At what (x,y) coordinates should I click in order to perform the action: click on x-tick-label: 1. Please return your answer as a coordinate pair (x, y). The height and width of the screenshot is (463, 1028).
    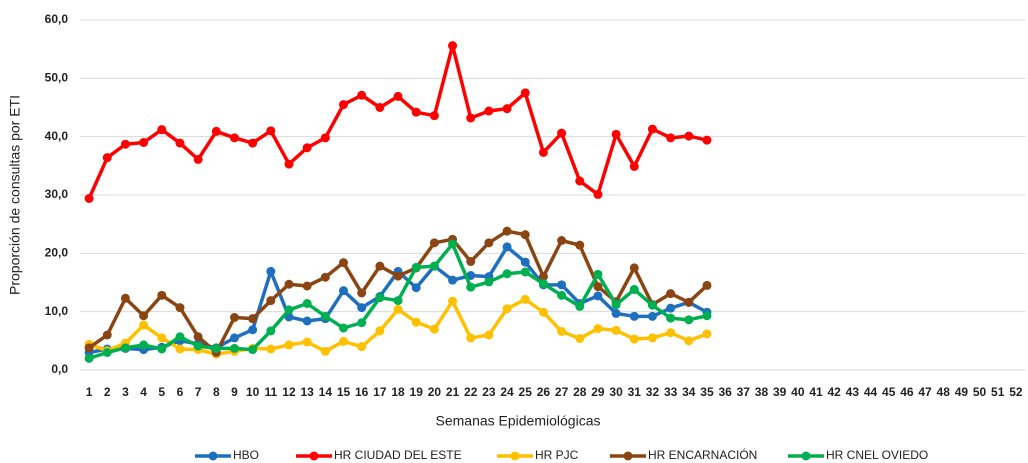
    Looking at the image, I should click on (89, 392).